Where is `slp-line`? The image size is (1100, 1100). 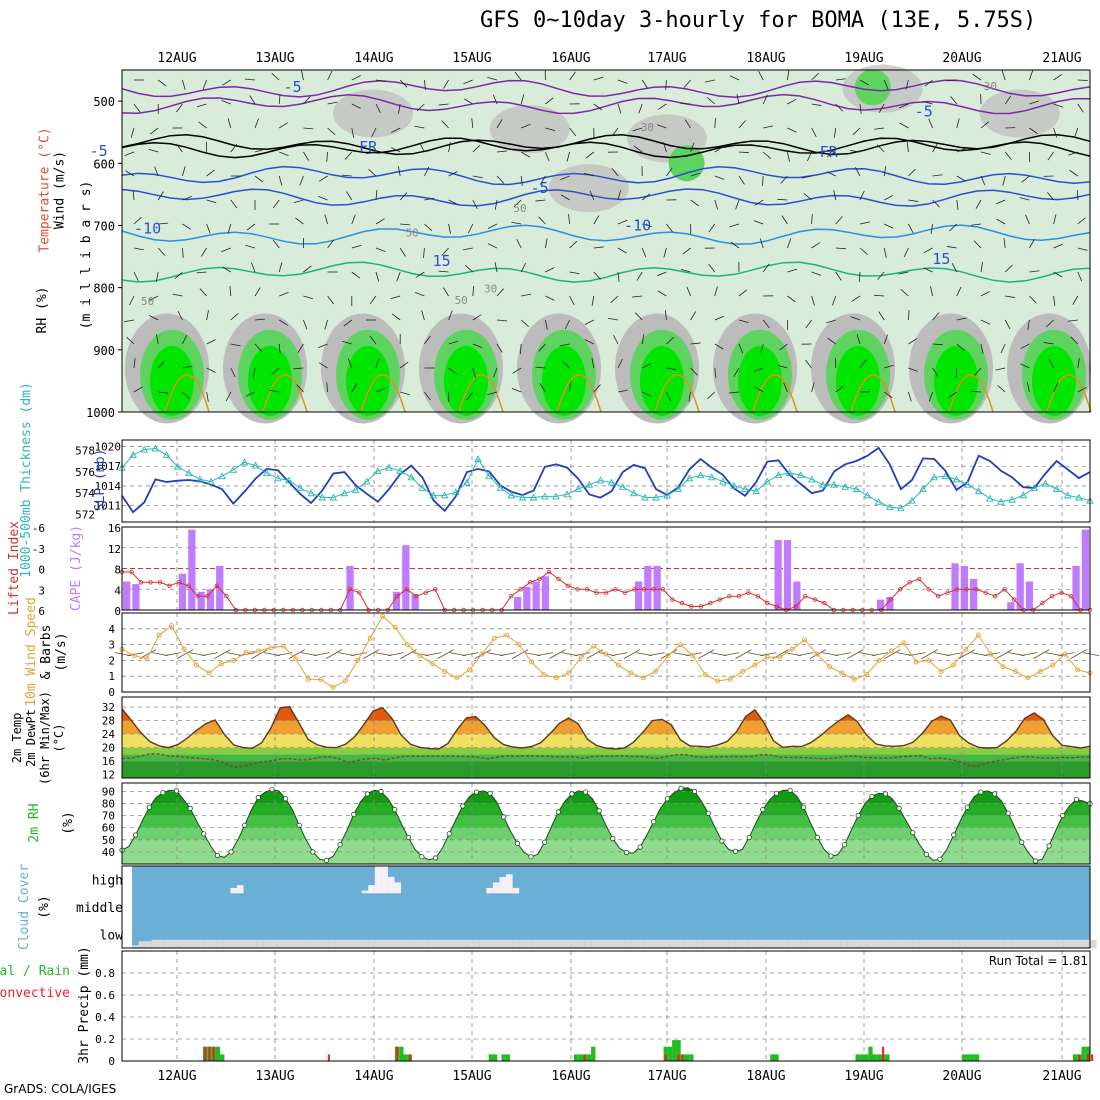
slp-line is located at coordinates (606, 480).